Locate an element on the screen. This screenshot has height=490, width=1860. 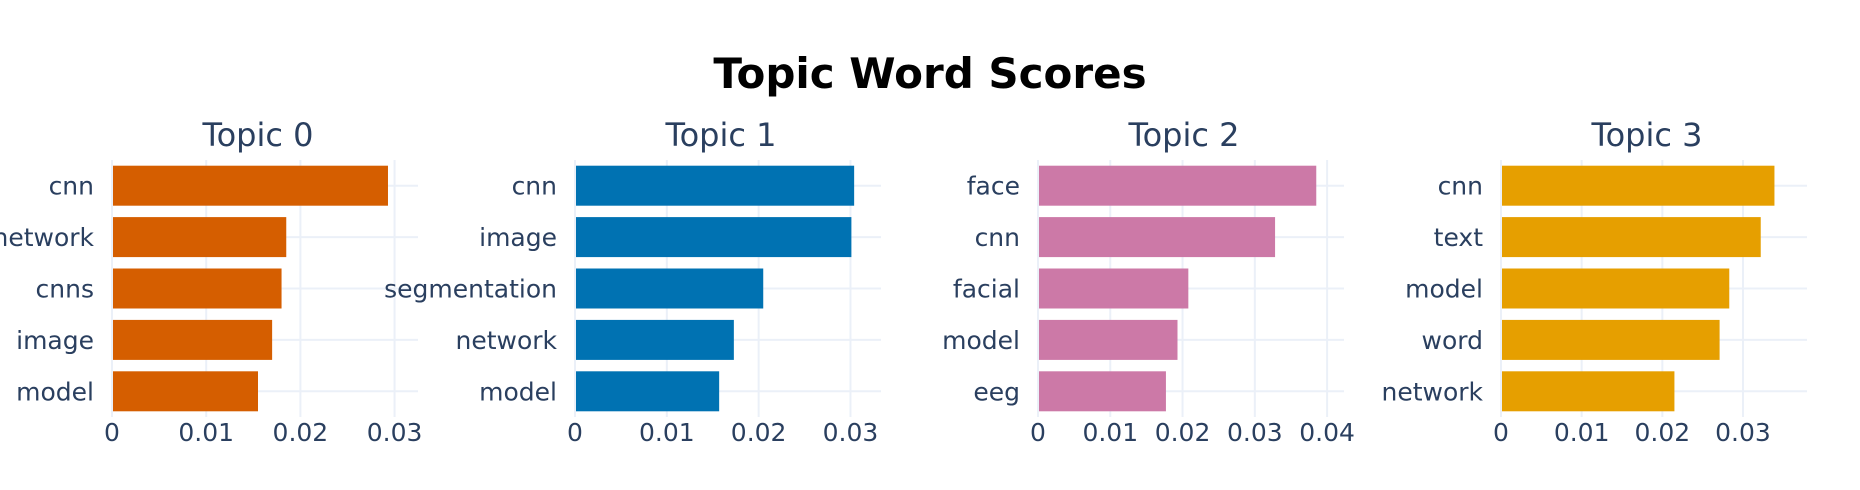
bar-text is located at coordinates (1631, 237).